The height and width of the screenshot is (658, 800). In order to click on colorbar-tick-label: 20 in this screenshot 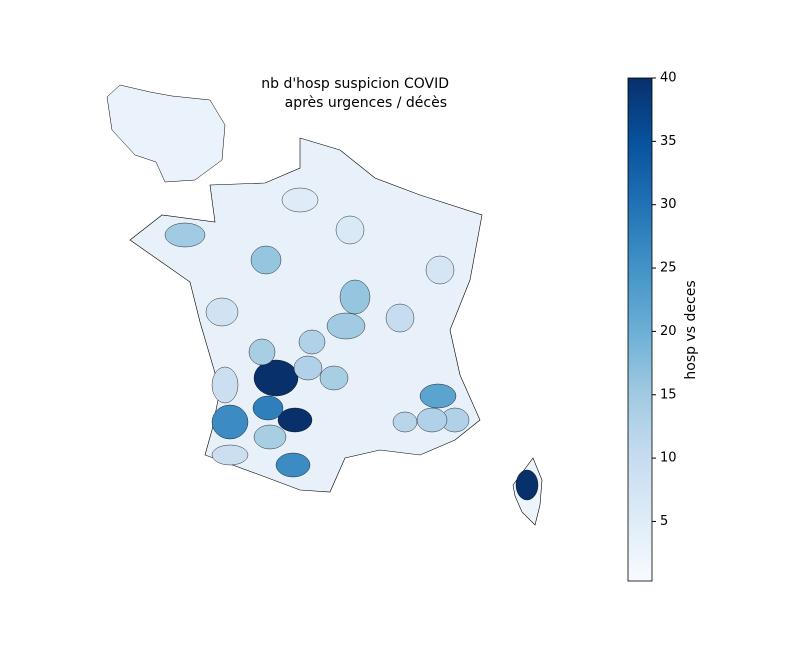, I will do `click(668, 331)`.